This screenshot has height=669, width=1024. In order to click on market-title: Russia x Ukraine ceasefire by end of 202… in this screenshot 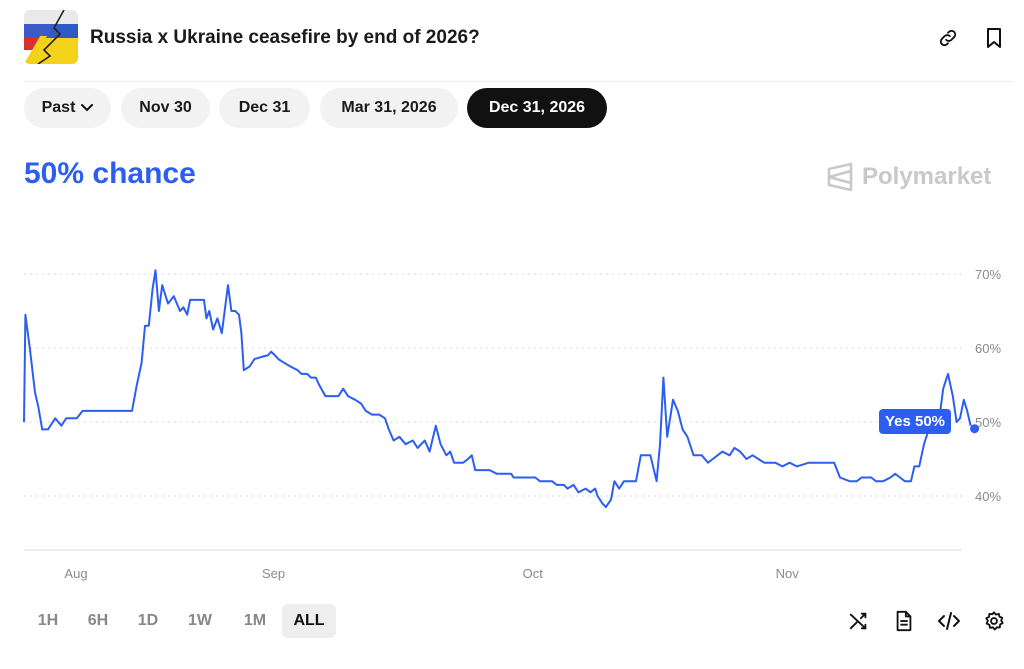, I will do `click(285, 37)`.